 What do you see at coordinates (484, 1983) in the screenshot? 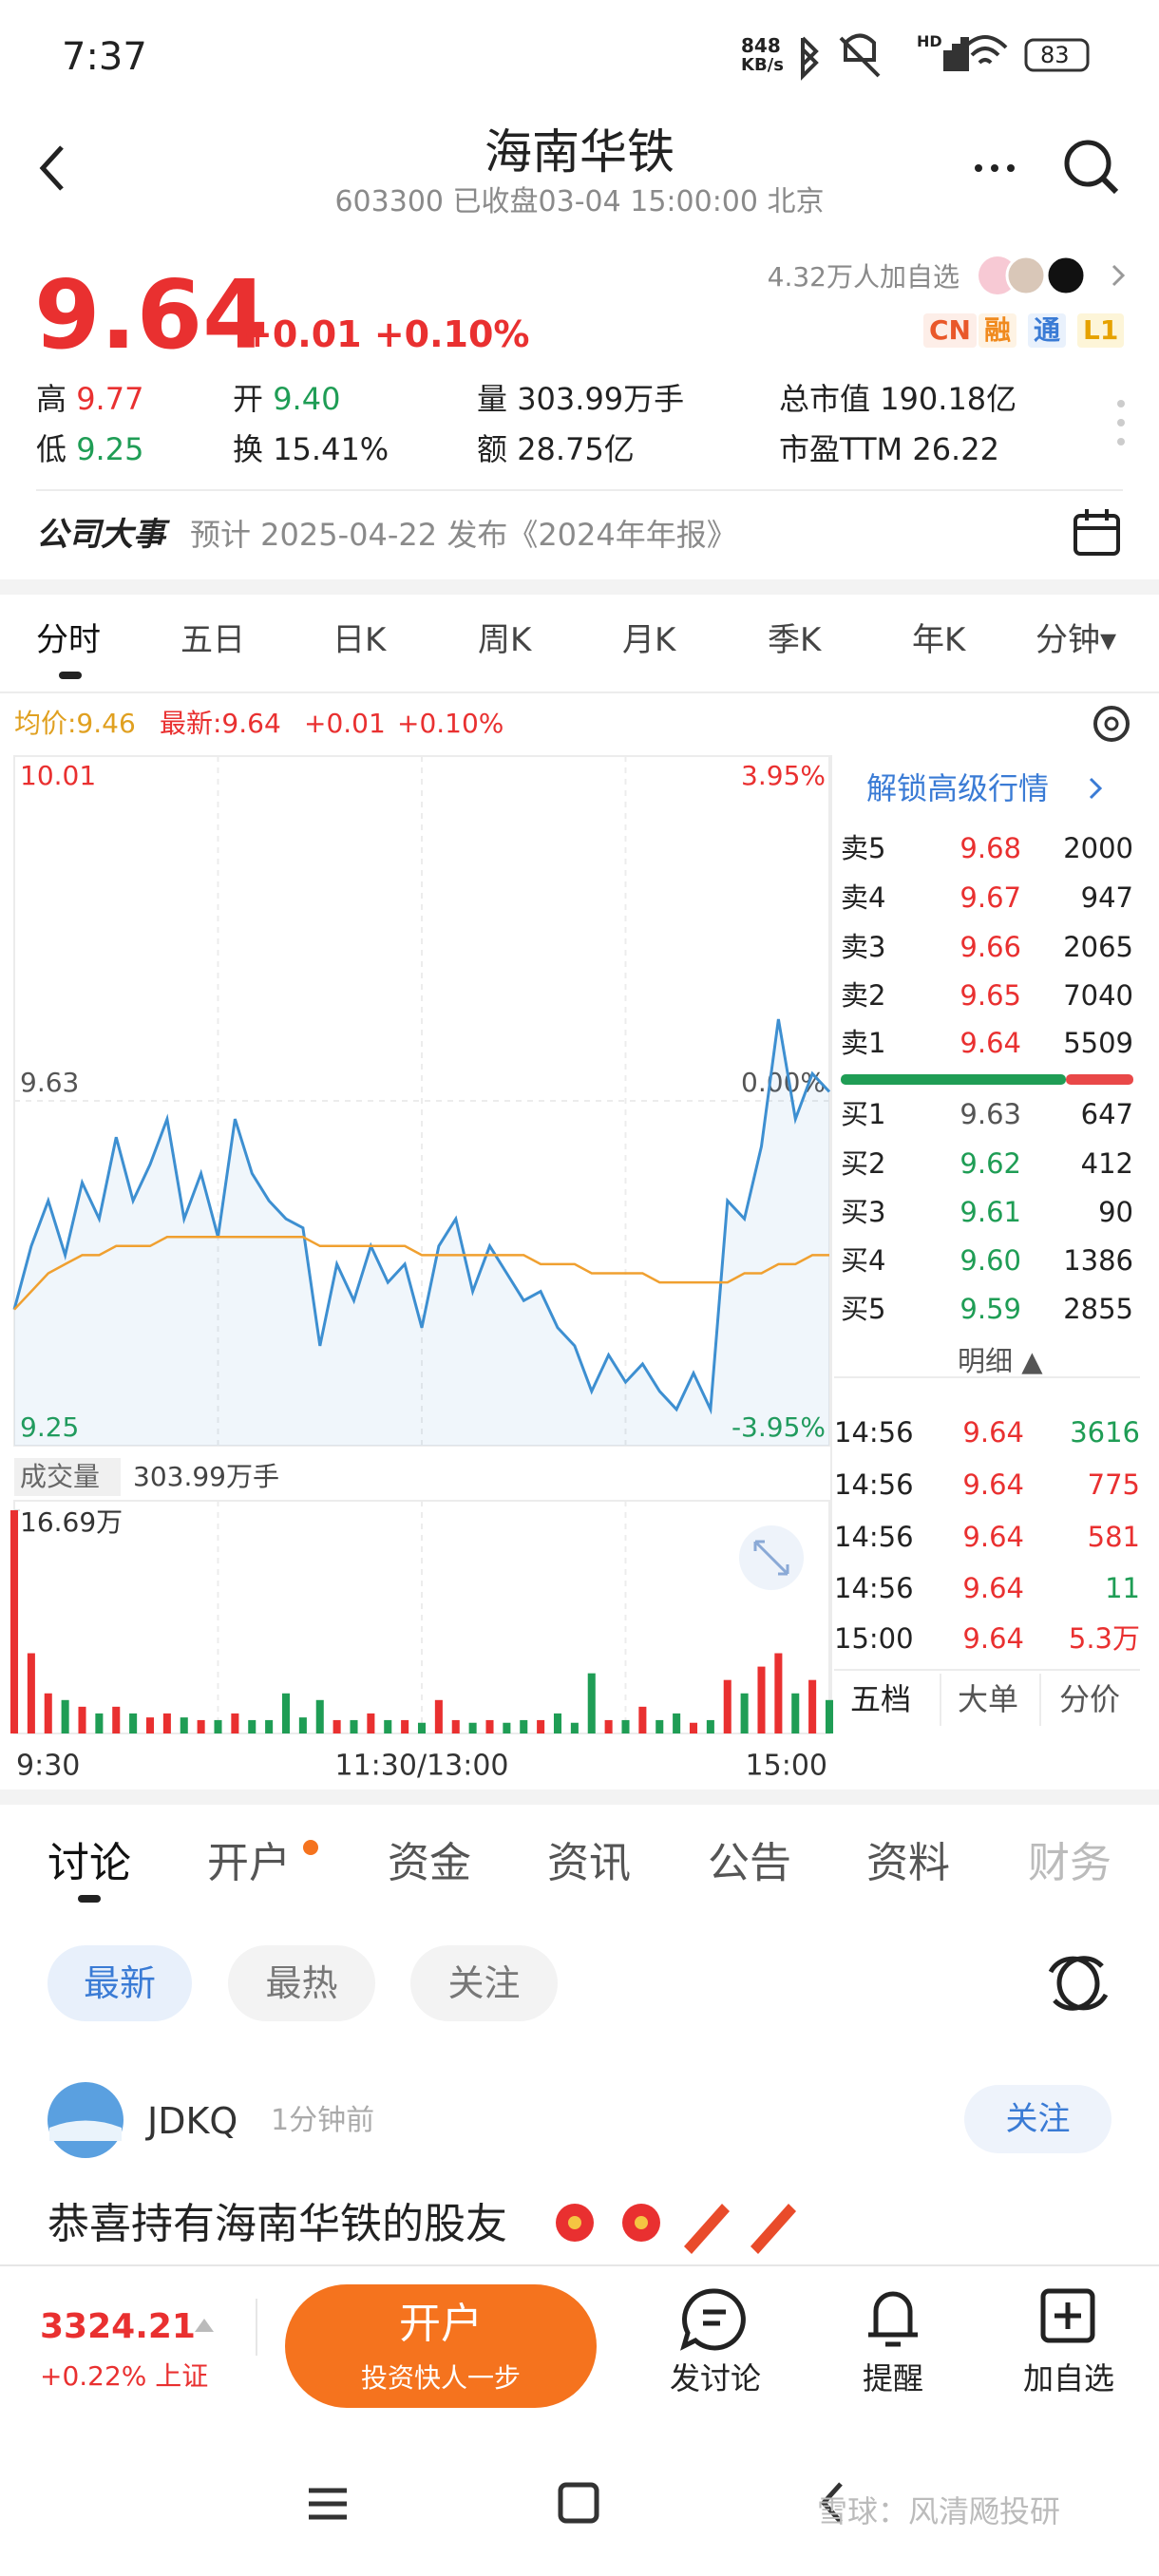
I see `filter-chip: 关注` at bounding box center [484, 1983].